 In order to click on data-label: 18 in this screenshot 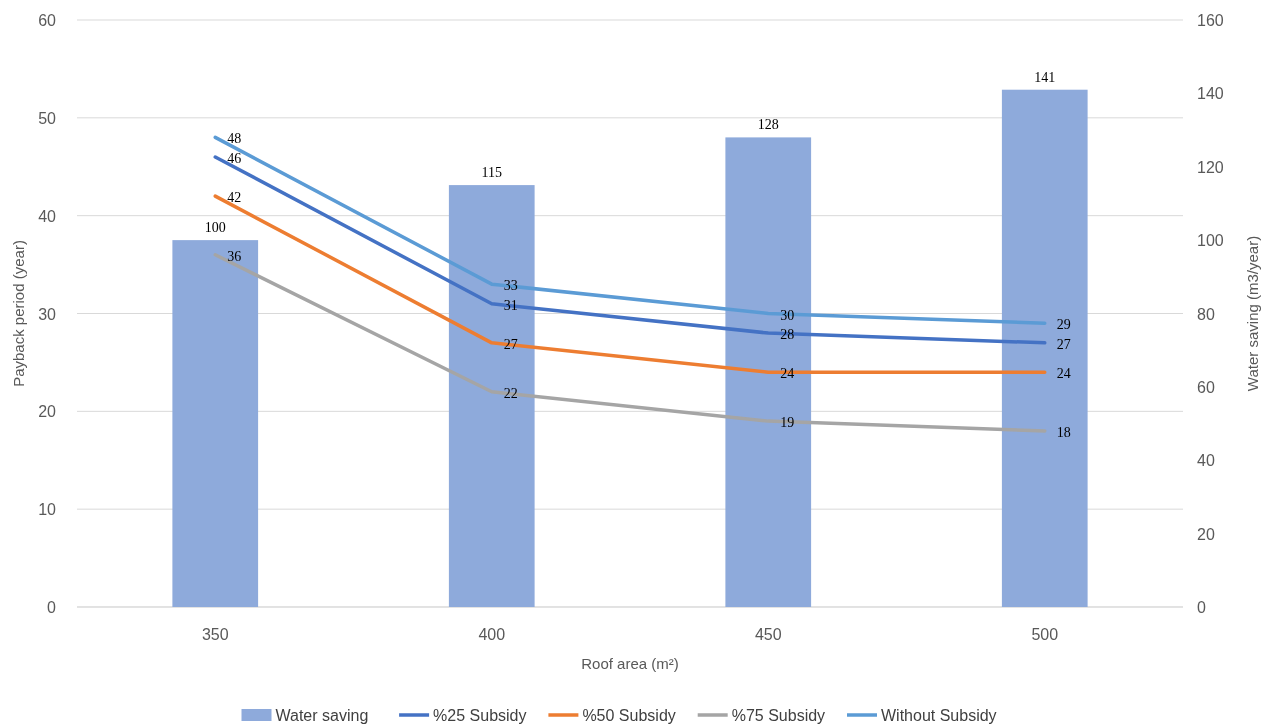, I will do `click(1063, 432)`.